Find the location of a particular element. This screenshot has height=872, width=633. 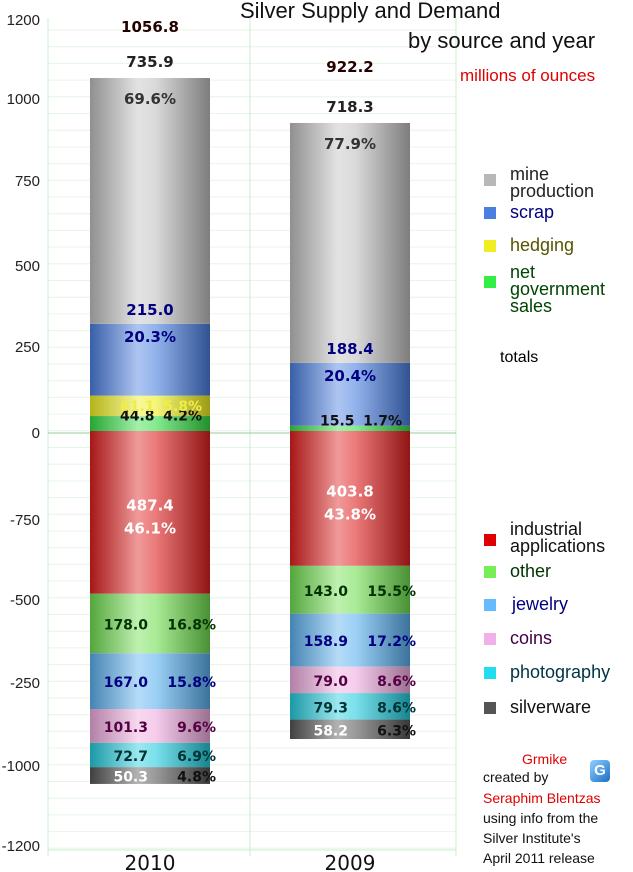

legend-swatch-jewelry is located at coordinates (490, 605).